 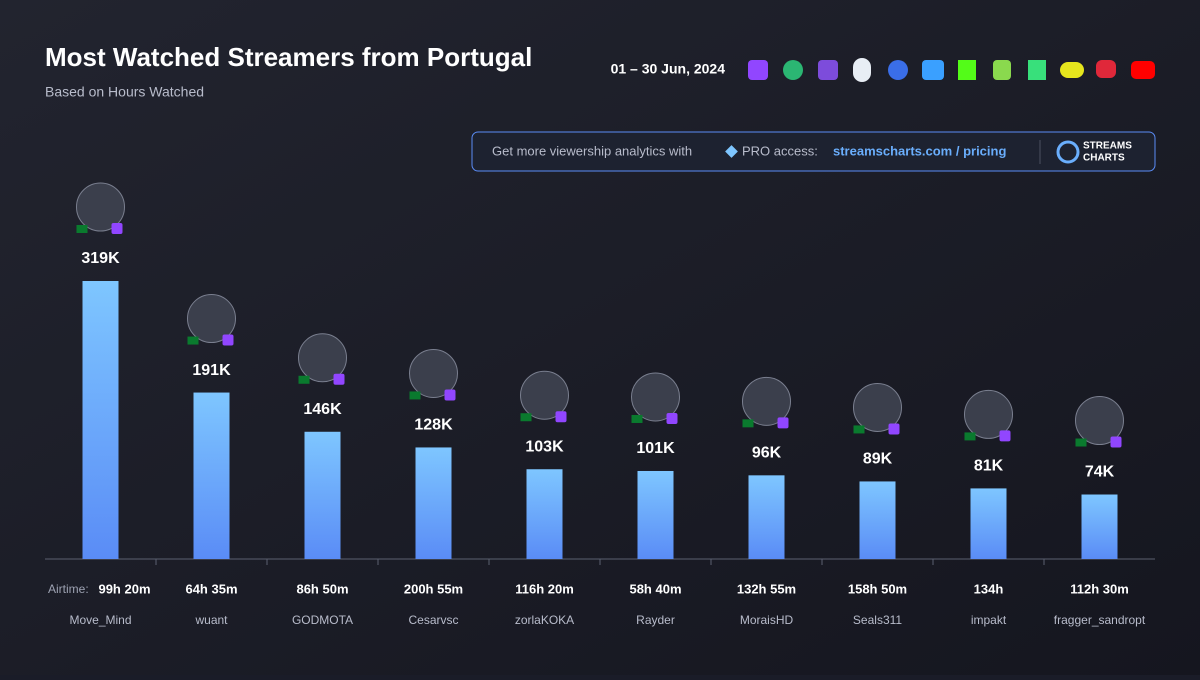 What do you see at coordinates (1100, 620) in the screenshot?
I see `x-tick-label: fragger_sandropt` at bounding box center [1100, 620].